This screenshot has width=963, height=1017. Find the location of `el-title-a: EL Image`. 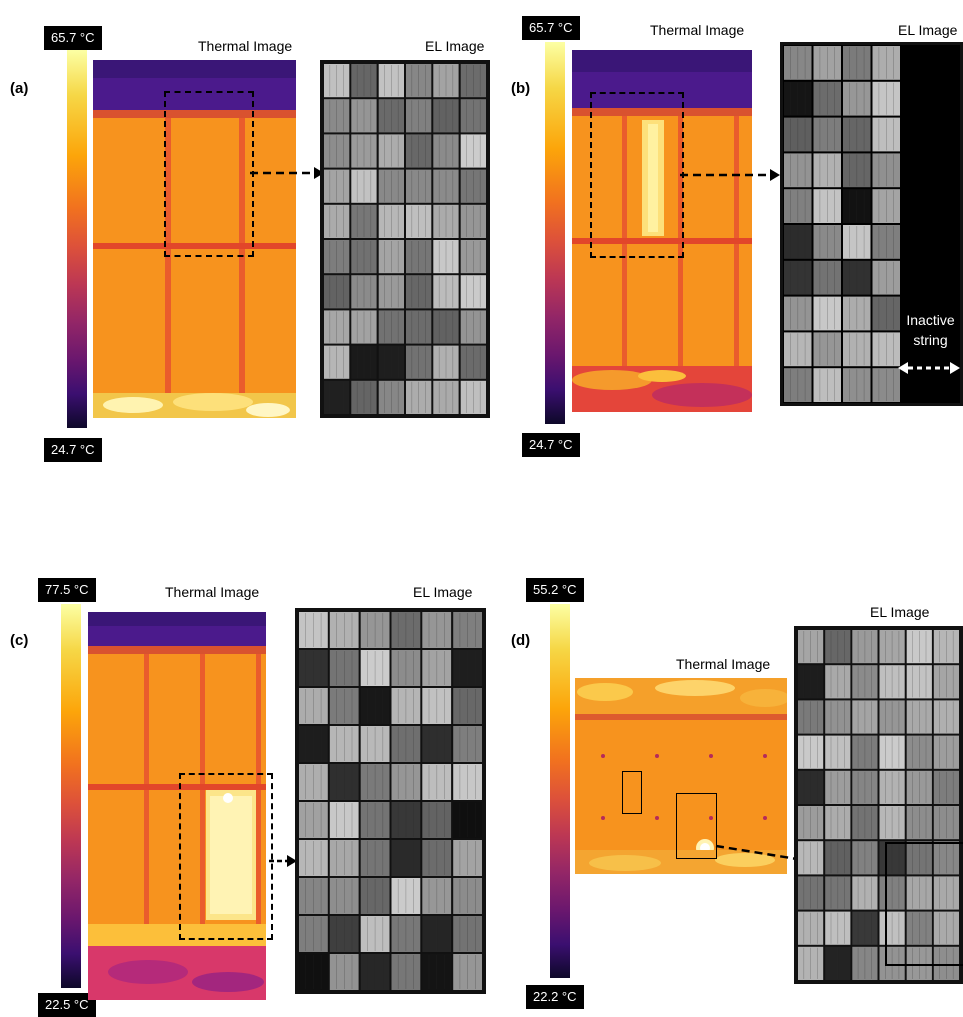

el-title-a: EL Image is located at coordinates (455, 46).